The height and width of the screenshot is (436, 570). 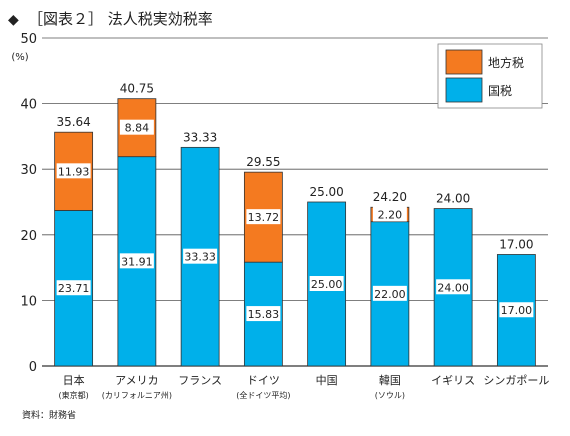 I want to click on x-tick-sublabel: (カリフォルニア州), so click(x=137, y=395).